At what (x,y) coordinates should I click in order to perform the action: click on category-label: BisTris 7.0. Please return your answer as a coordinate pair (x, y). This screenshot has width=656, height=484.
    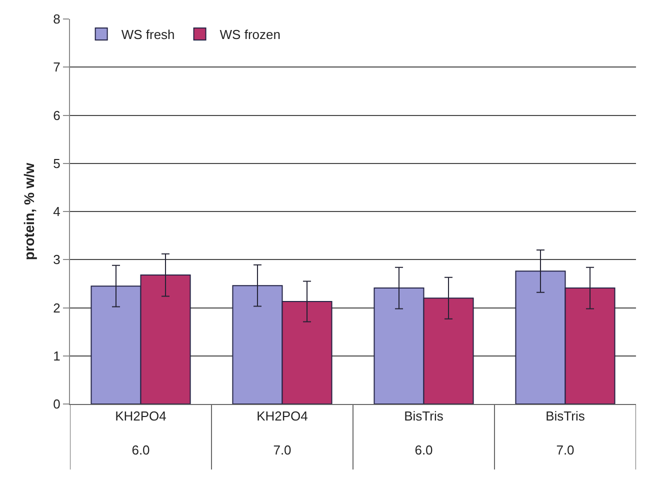
    Looking at the image, I should click on (565, 433).